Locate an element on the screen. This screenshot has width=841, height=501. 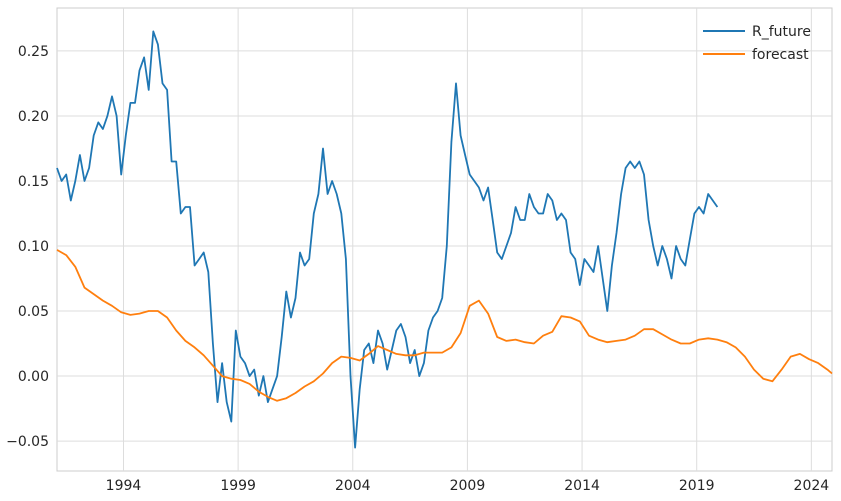
x-tick-label: 2014 is located at coordinates (582, 486).